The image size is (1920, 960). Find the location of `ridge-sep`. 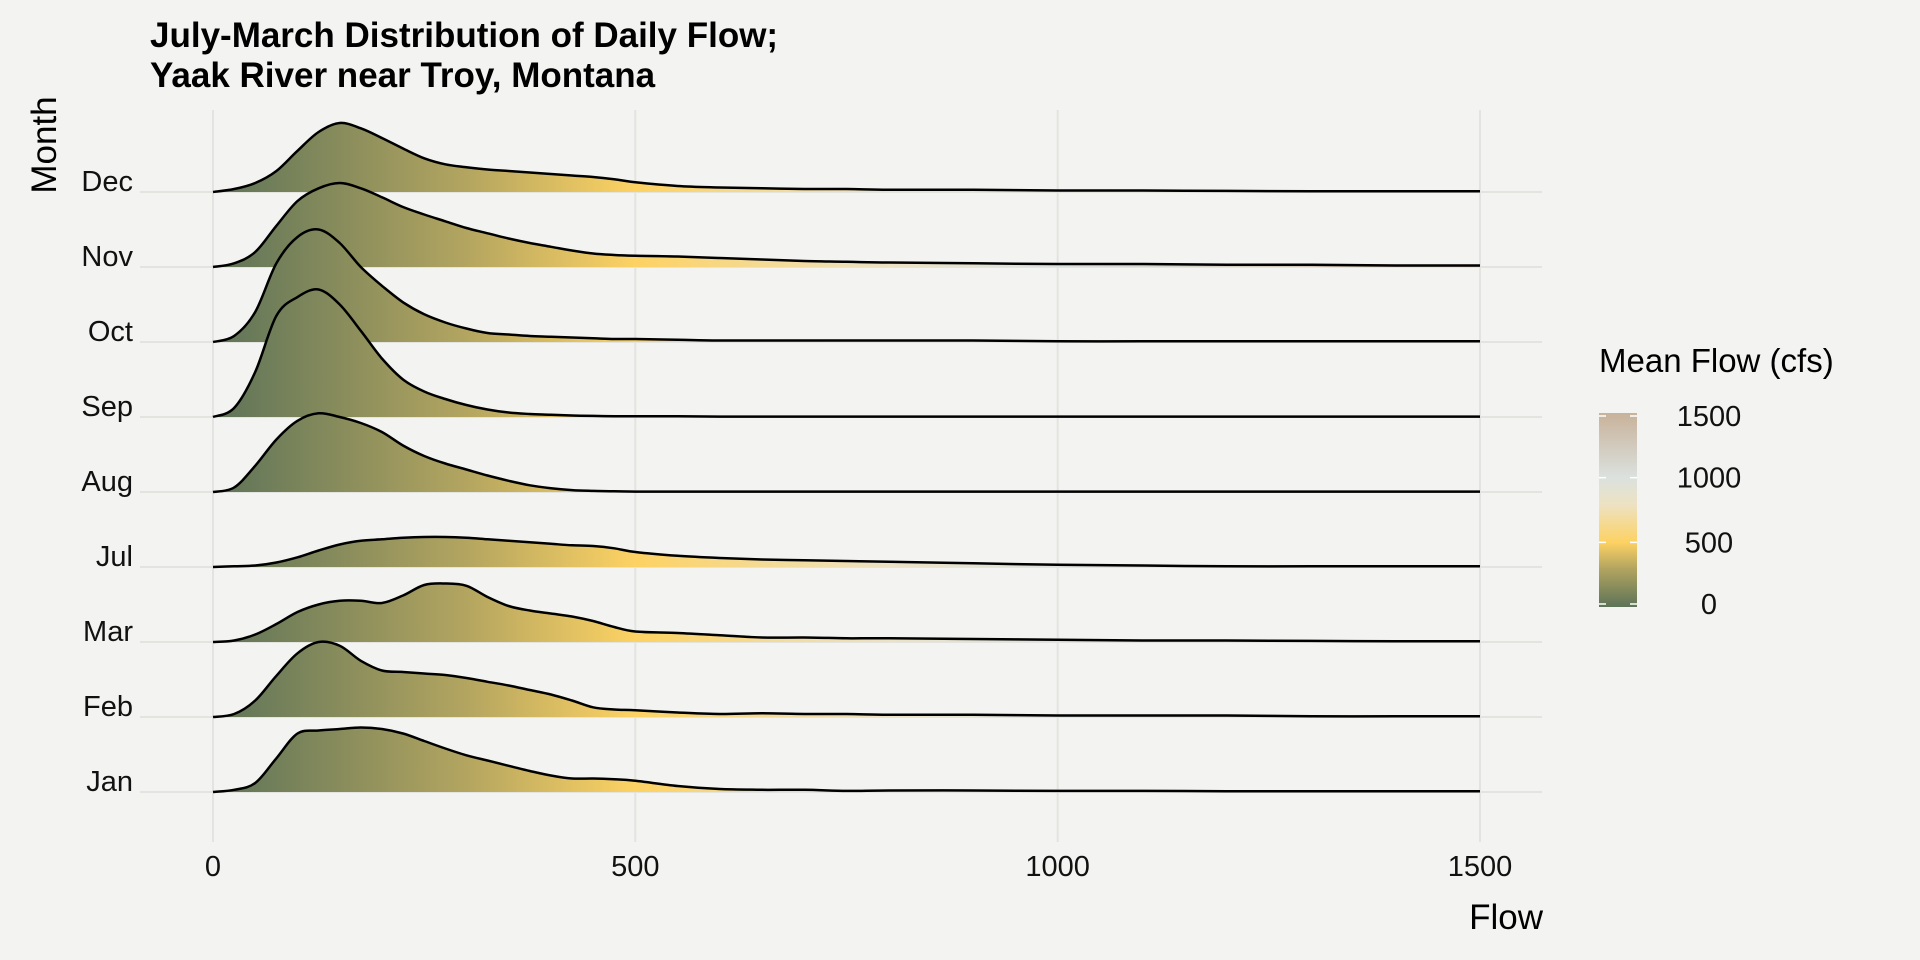

ridge-sep is located at coordinates (846, 353).